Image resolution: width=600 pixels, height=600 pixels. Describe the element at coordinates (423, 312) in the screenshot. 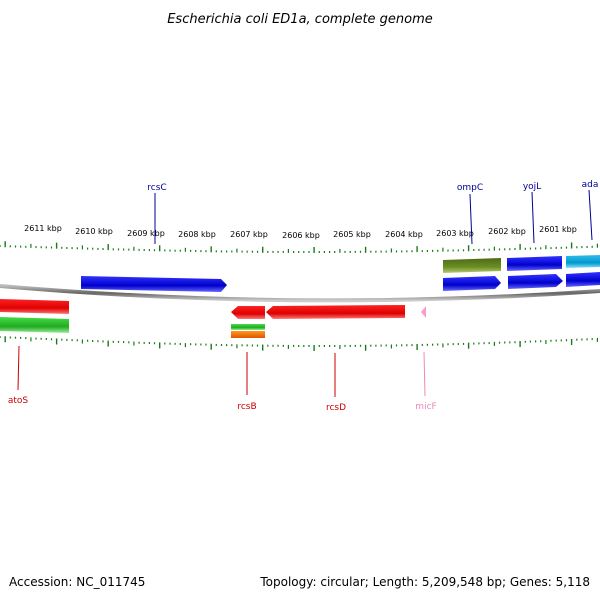

I see `gene-micF-marker` at that location.